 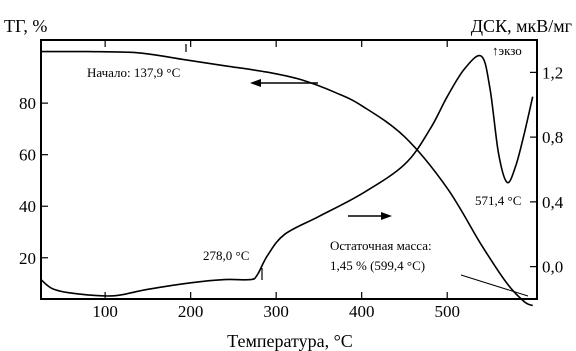 What do you see at coordinates (553, 202) in the screenshot?
I see `y-right-tick-label: 0,4` at bounding box center [553, 202].